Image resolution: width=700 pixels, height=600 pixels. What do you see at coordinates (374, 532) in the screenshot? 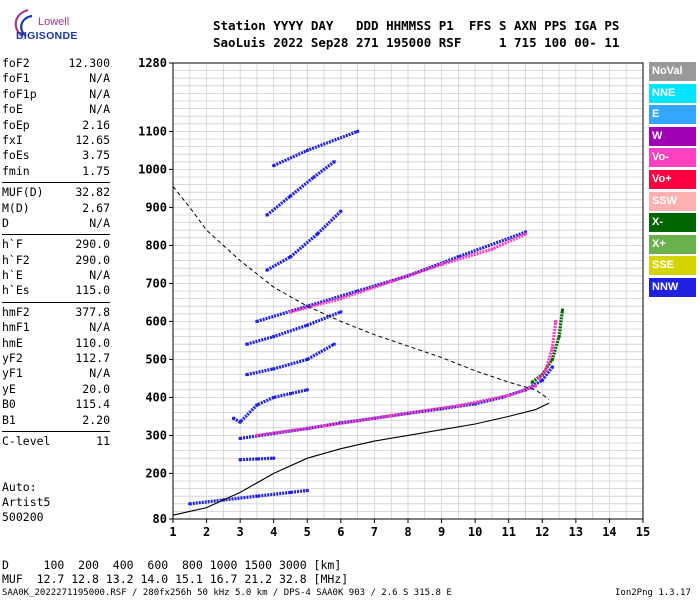
I see `x-tick-label: 7` at bounding box center [374, 532].